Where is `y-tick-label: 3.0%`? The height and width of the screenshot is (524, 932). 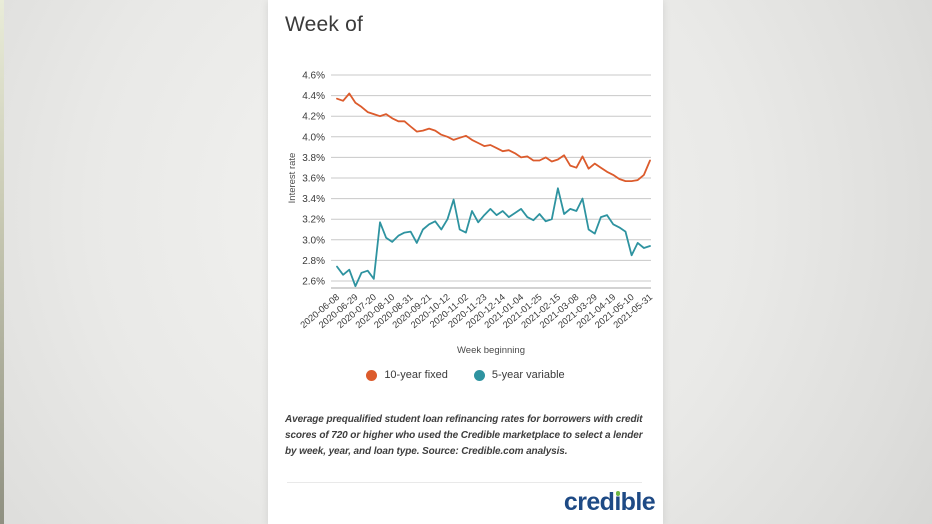 y-tick-label: 3.0% is located at coordinates (313, 240).